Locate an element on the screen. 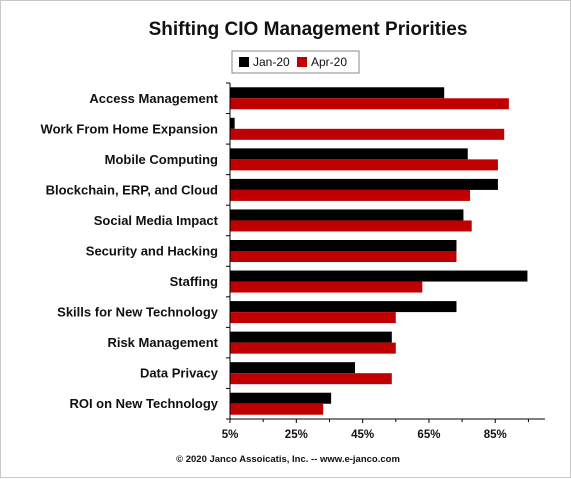 The height and width of the screenshot is (479, 571). legend-label-jan: Jan-20 is located at coordinates (271, 62).